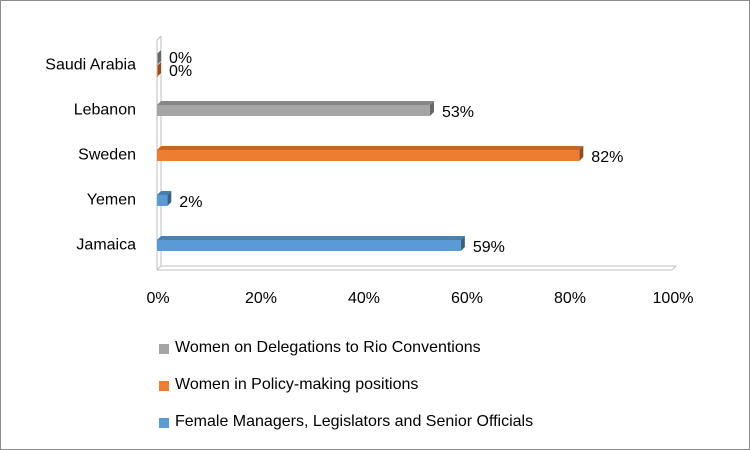 This screenshot has height=450, width=750. I want to click on legend-label-policy: Women in Policy-making positions, so click(297, 384).